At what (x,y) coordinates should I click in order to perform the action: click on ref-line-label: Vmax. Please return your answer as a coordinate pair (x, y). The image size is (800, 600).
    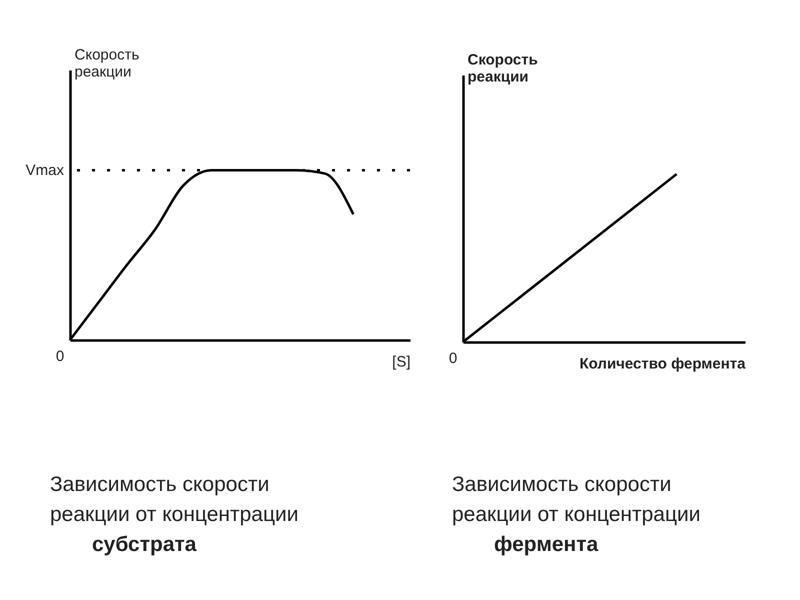
    Looking at the image, I should click on (45, 171).